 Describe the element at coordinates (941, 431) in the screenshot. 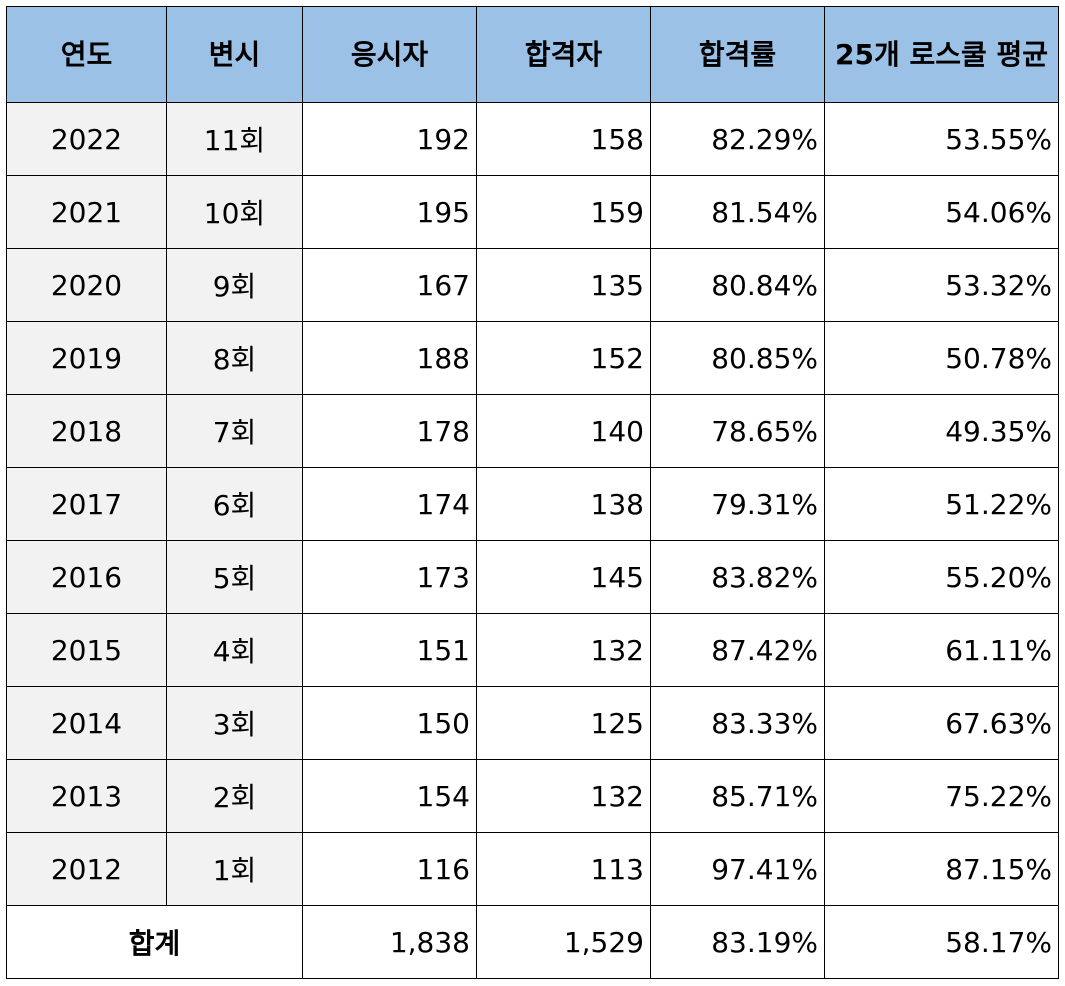

I see `cell-average: 49.35%` at that location.